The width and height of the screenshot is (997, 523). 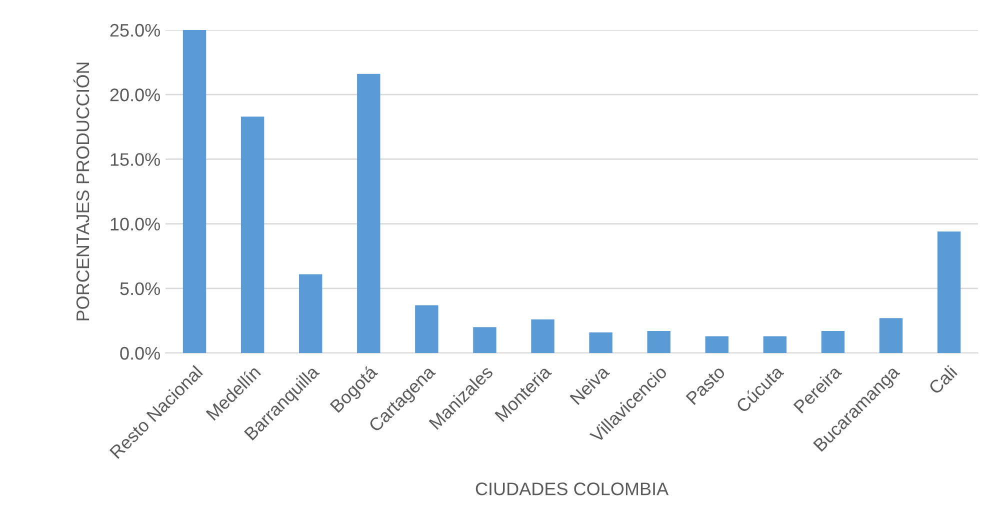 What do you see at coordinates (140, 289) in the screenshot?
I see `y-tick-label: 5.0%` at bounding box center [140, 289].